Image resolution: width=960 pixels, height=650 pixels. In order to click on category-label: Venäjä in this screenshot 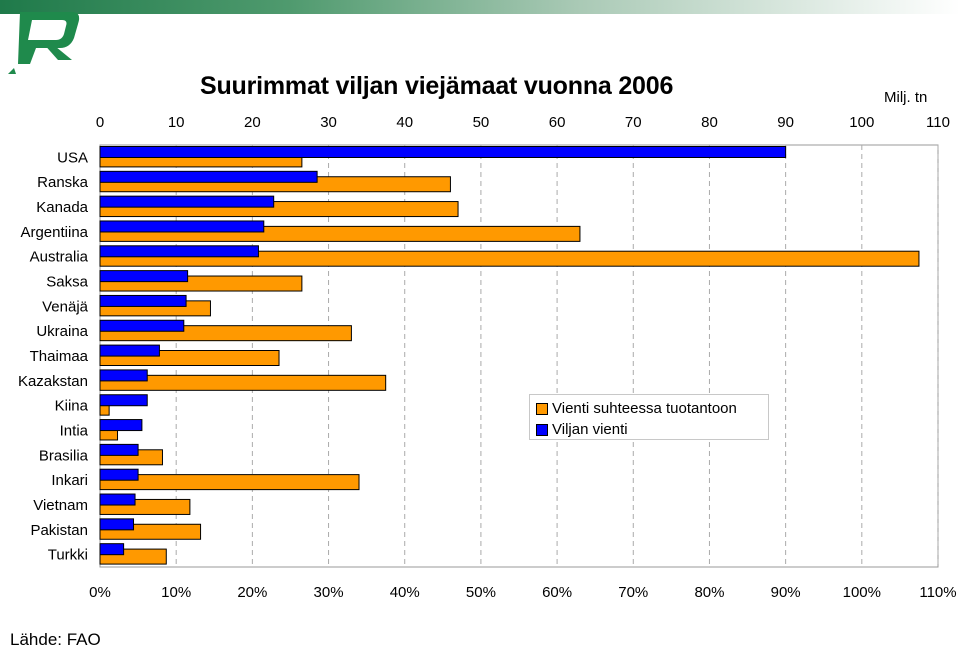, I will do `click(65, 306)`.